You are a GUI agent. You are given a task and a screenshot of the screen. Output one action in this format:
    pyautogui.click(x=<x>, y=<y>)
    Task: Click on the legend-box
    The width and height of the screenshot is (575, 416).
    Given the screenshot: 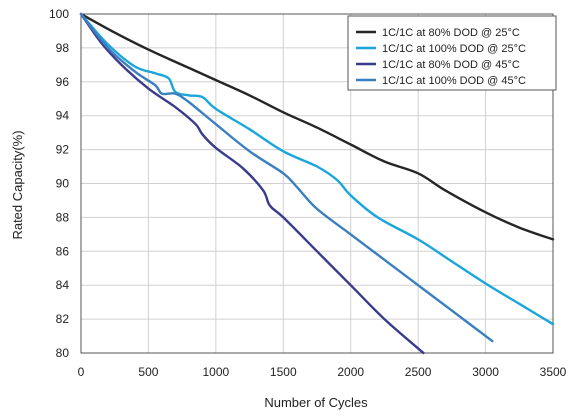 What is the action you would take?
    pyautogui.click(x=452, y=53)
    